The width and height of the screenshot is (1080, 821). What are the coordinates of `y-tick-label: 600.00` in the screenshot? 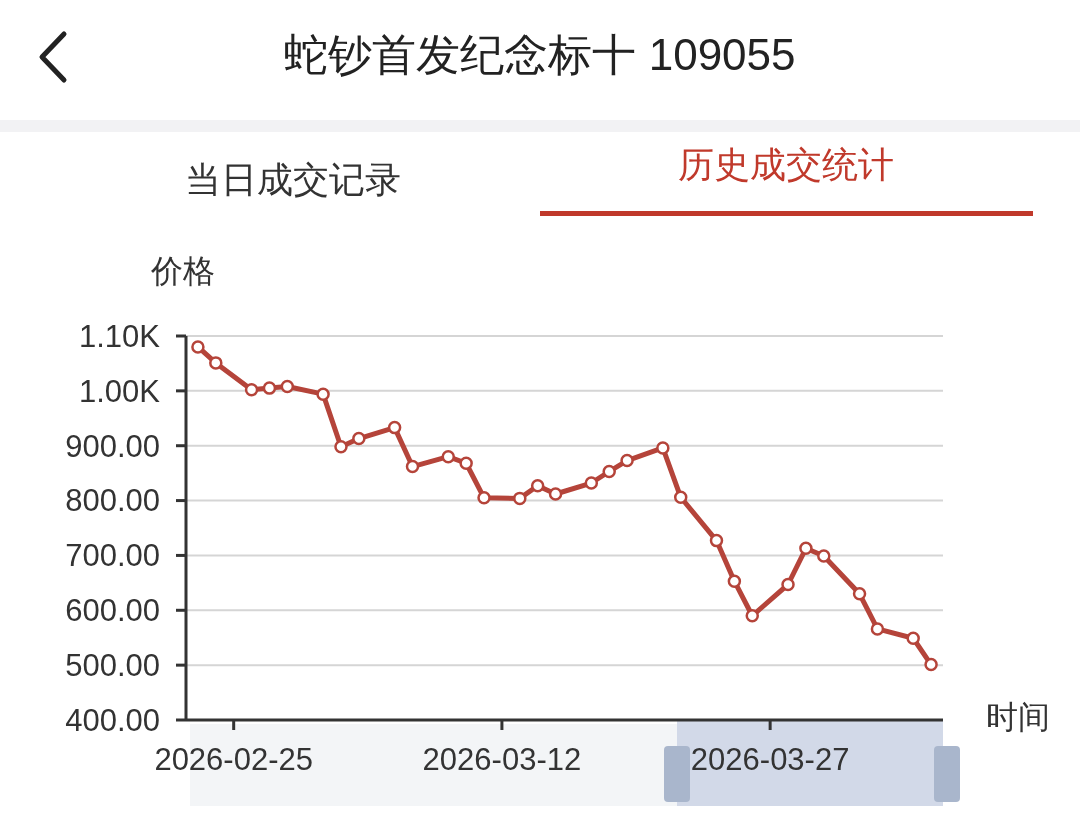 It's located at (112, 611).